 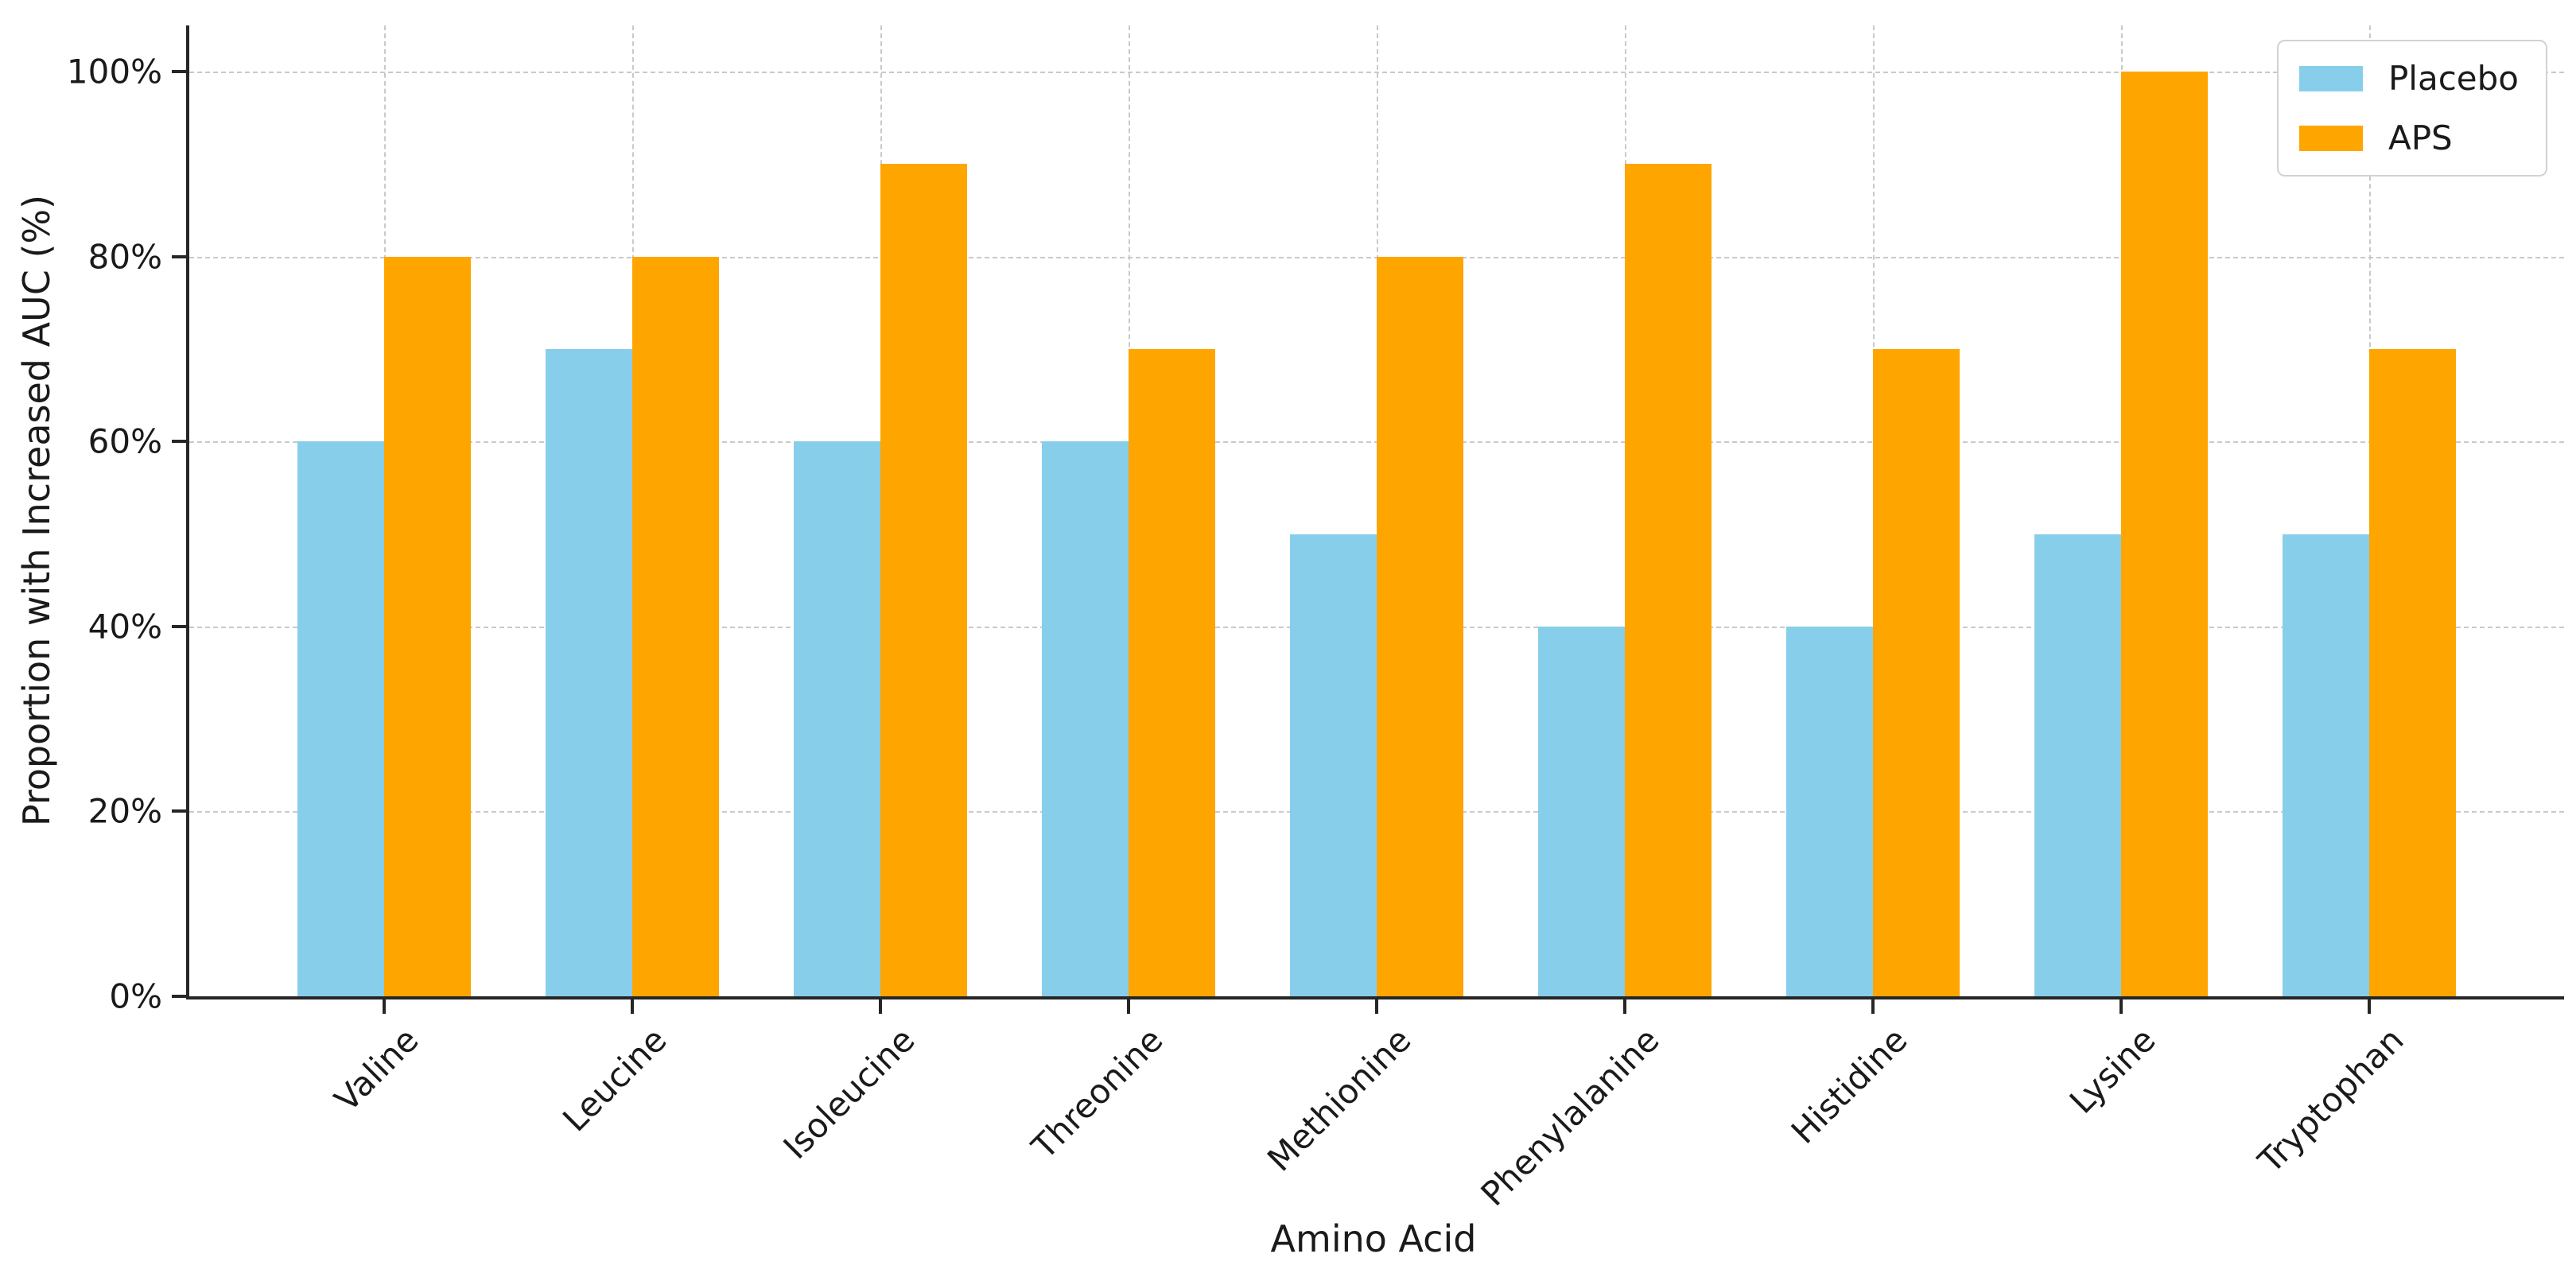 What do you see at coordinates (1570, 1117) in the screenshot?
I see `x-tick-label: Phenylalanine` at bounding box center [1570, 1117].